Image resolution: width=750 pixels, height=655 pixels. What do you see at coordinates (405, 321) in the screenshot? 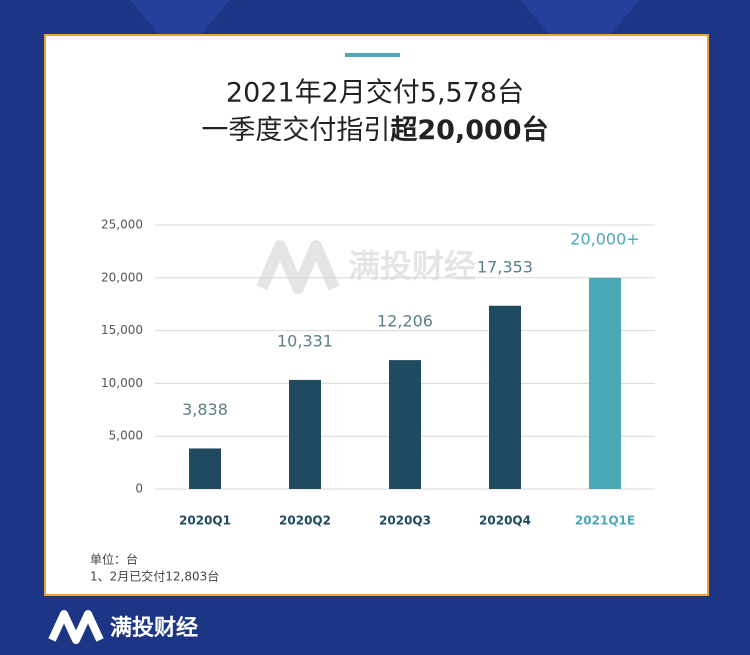
I see `value-label: 12,206` at bounding box center [405, 321].